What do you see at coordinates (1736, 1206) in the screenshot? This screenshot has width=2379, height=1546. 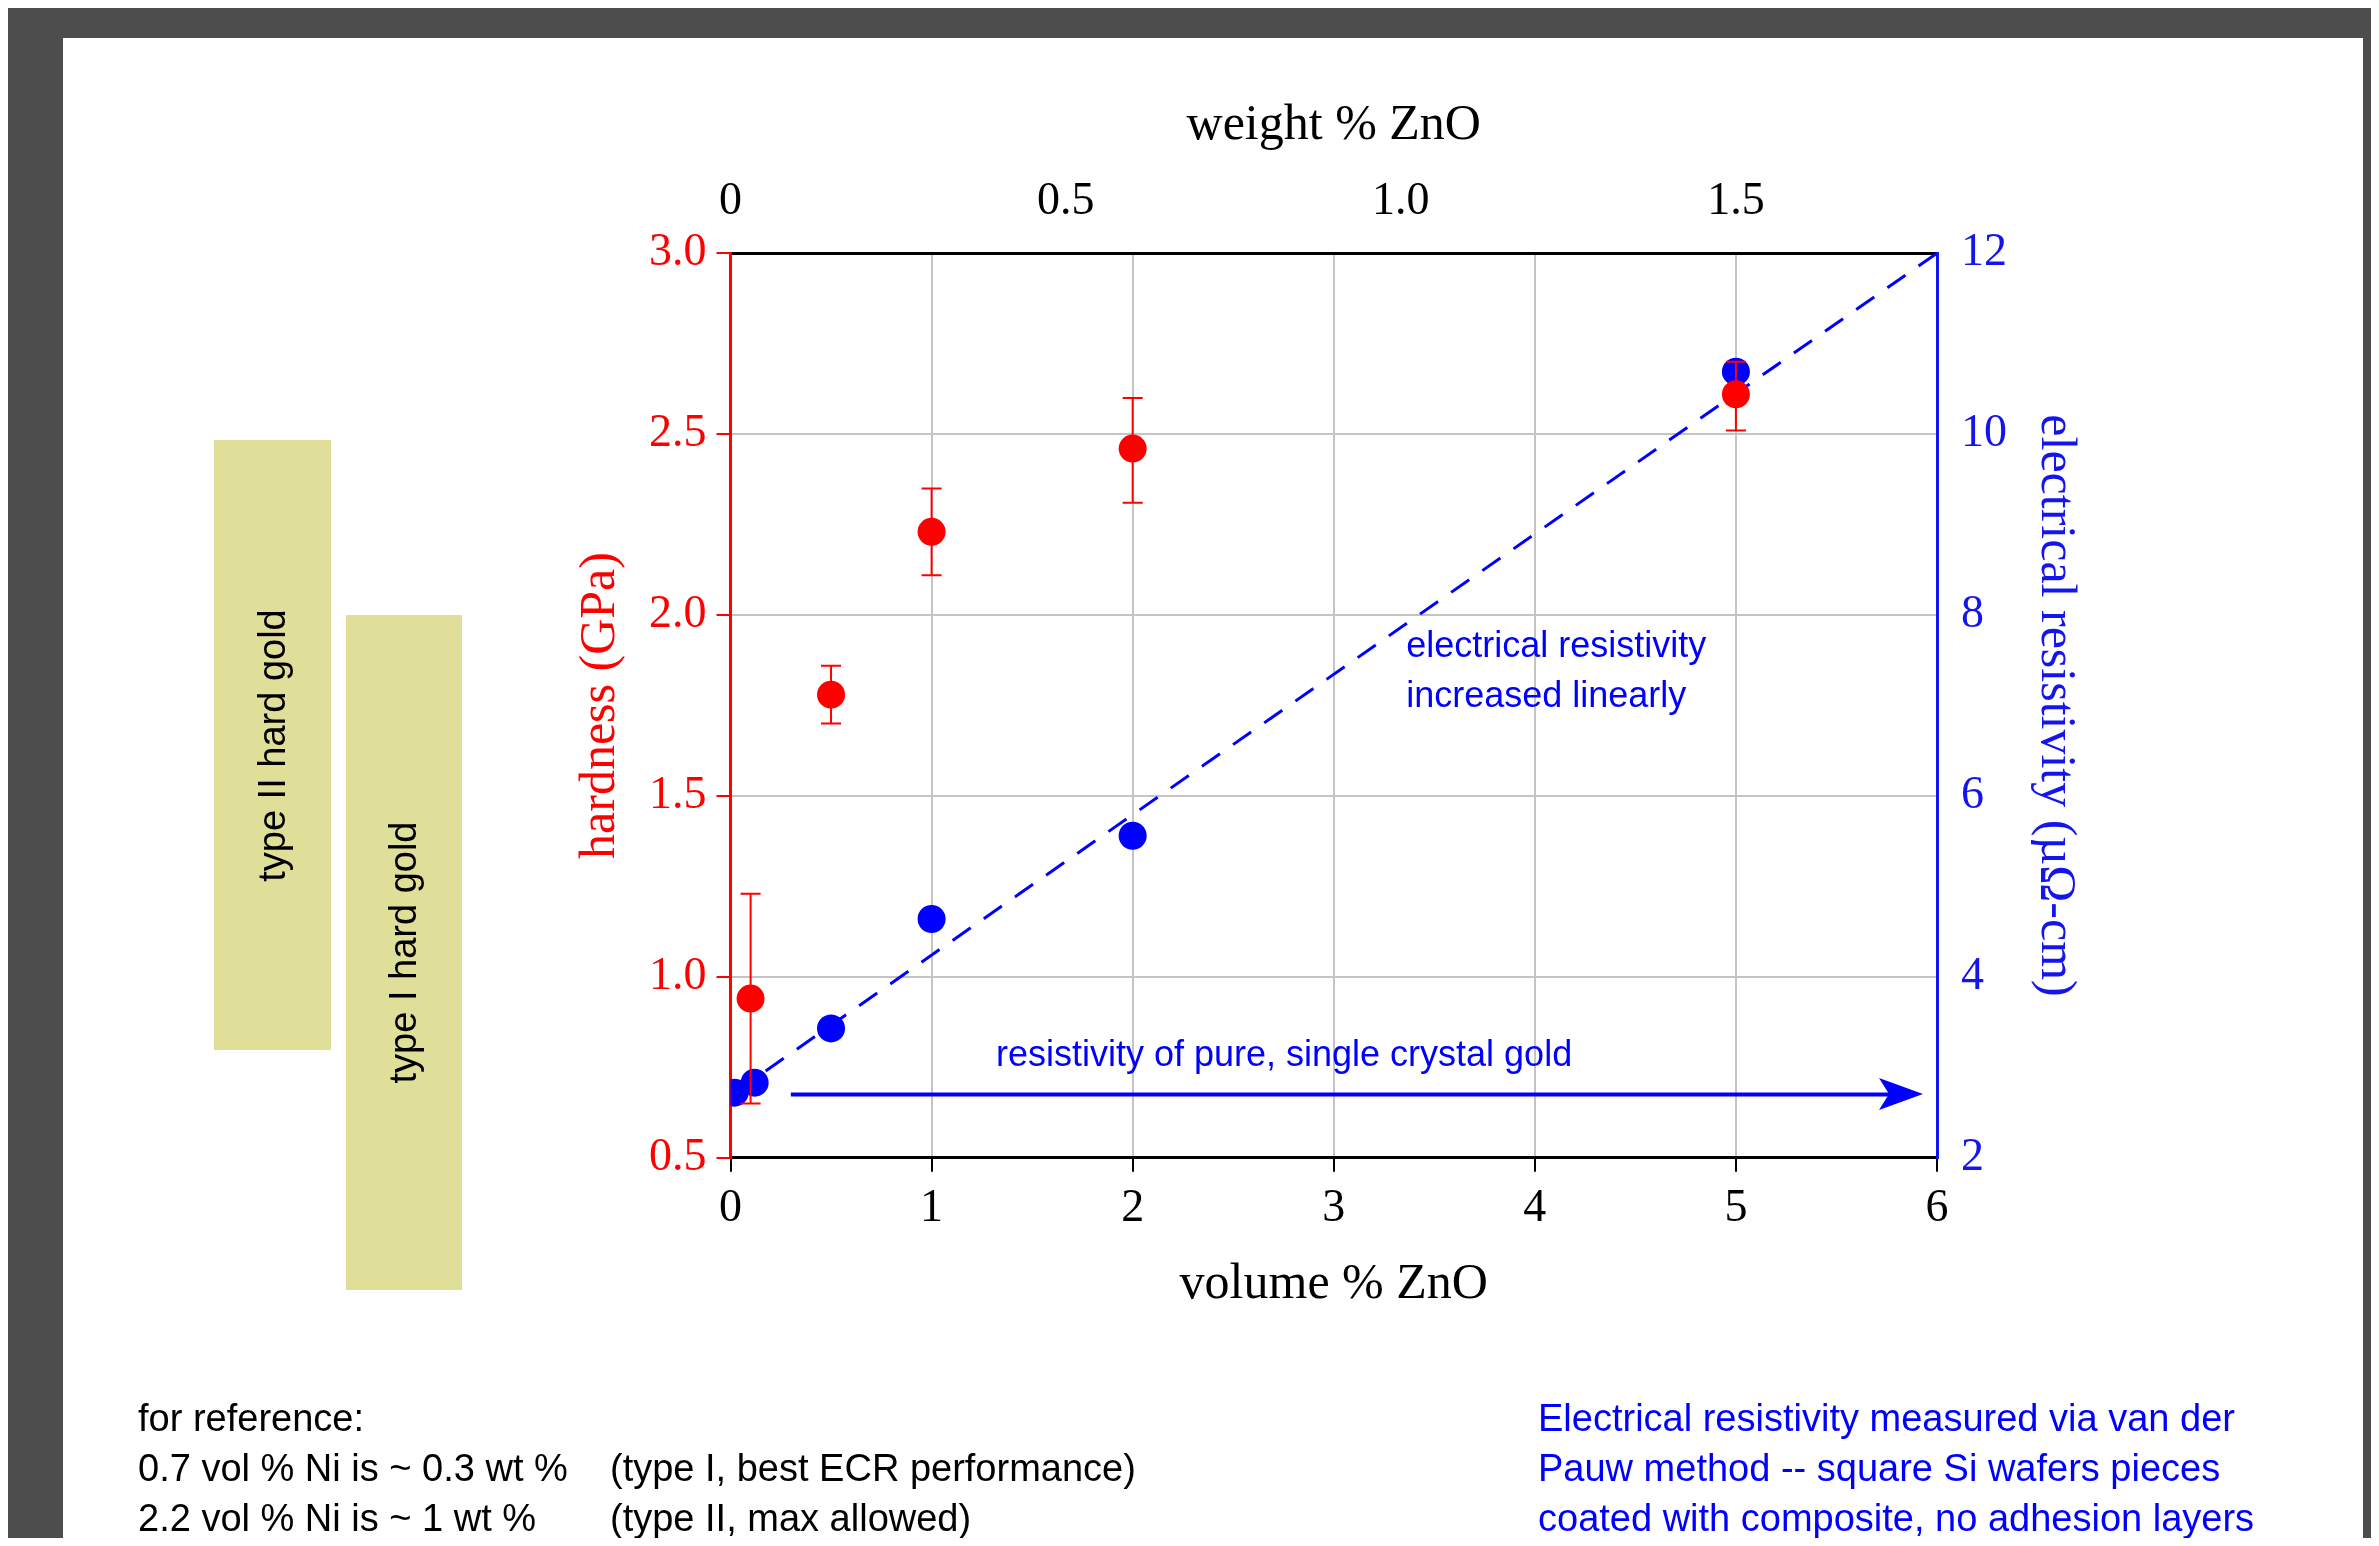 I see `x-tick-label: 5` at bounding box center [1736, 1206].